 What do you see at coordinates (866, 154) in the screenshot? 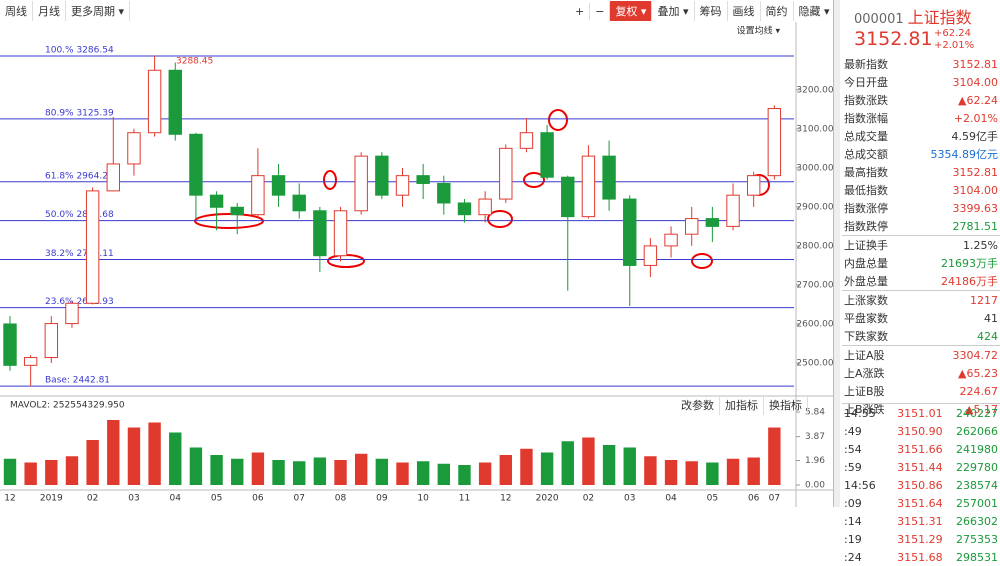
I see `stat-label: 总成交额` at bounding box center [866, 154].